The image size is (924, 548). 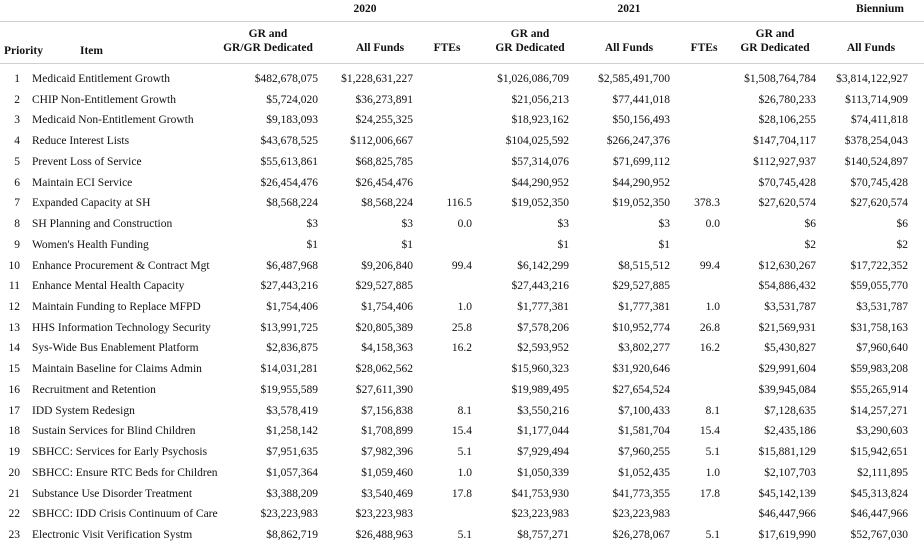 What do you see at coordinates (709, 348) in the screenshot?
I see `amount-cell: 16.2` at bounding box center [709, 348].